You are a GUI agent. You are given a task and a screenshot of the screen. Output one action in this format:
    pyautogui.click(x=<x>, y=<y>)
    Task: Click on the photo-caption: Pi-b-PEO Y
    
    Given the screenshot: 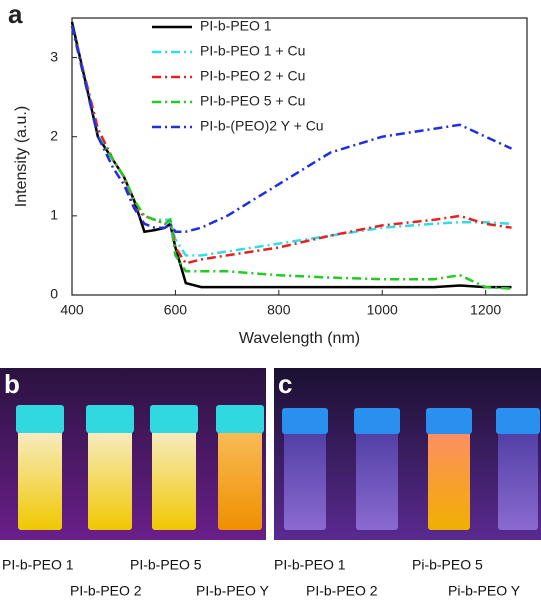 What is the action you would take?
    pyautogui.click(x=484, y=591)
    